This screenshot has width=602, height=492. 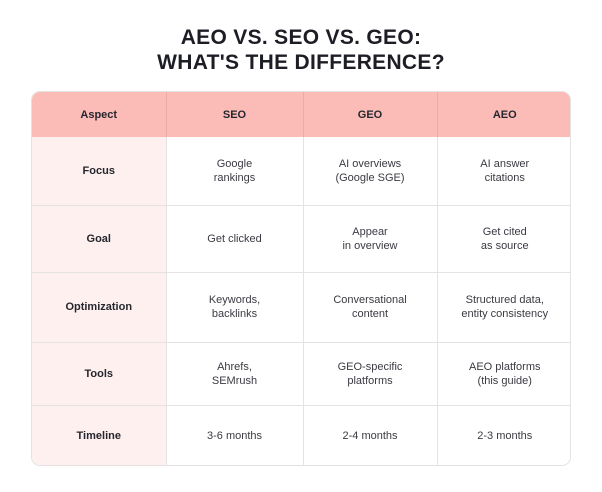 What do you see at coordinates (235, 374) in the screenshot?
I see `cell-tools-seo: Ahrefs, SEMrush` at bounding box center [235, 374].